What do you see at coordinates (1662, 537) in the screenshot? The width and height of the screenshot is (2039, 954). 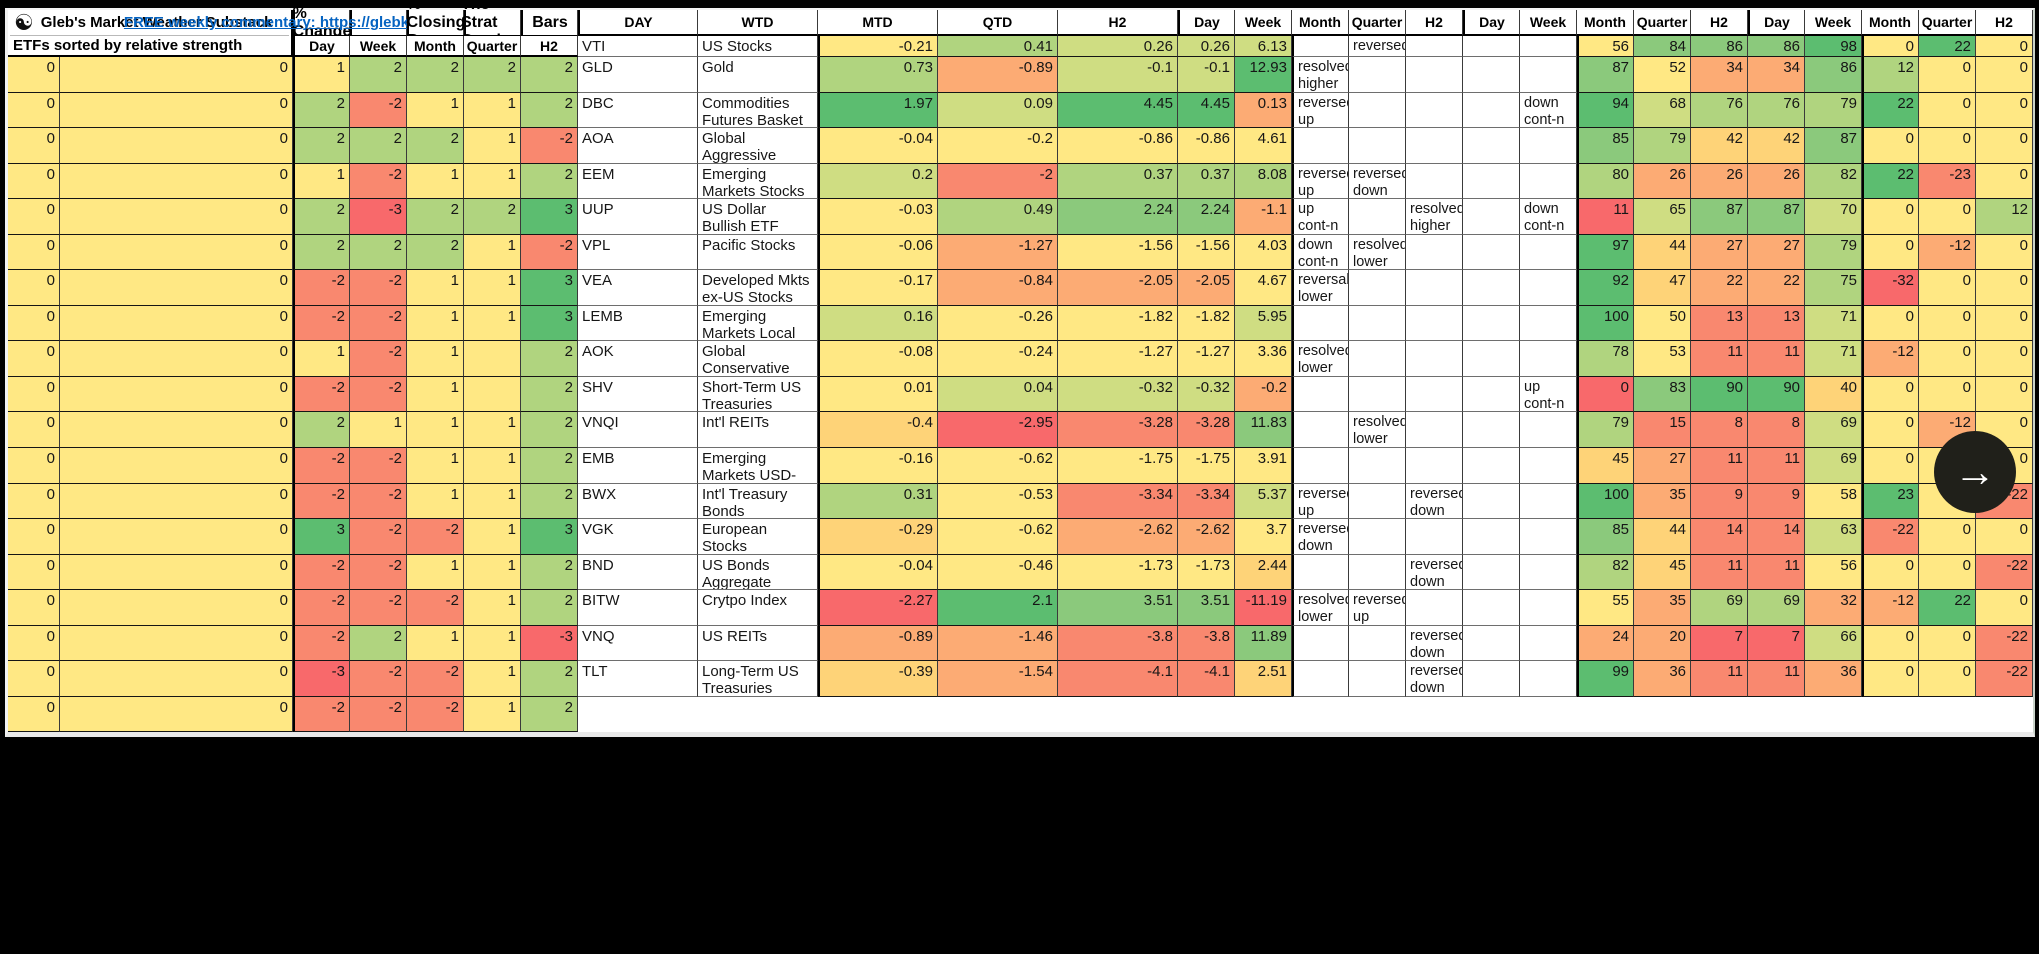 I see `closing-range-cell: 44` at bounding box center [1662, 537].